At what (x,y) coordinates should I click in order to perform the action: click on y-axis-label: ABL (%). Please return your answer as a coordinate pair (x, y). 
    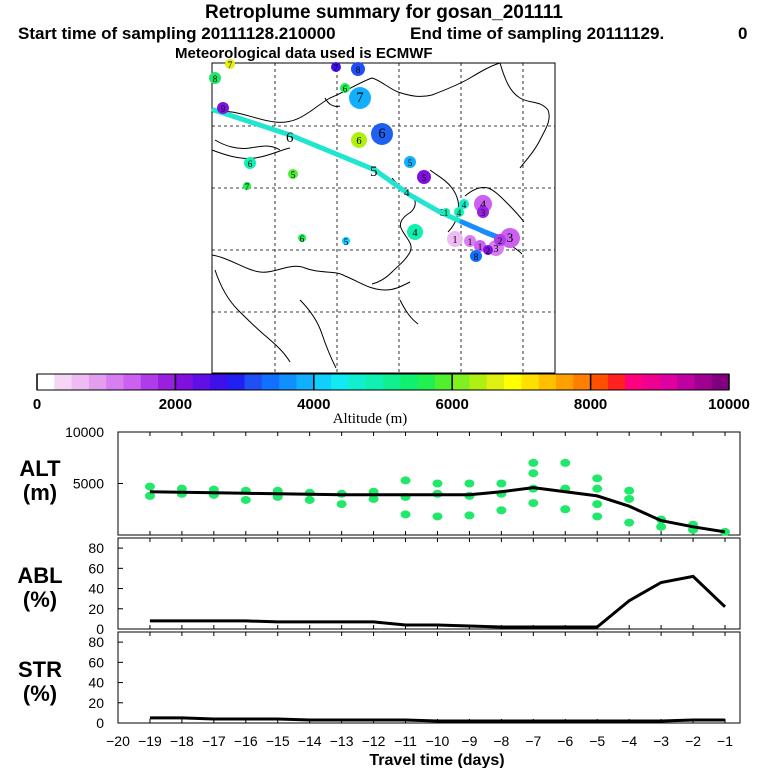
    Looking at the image, I should click on (39, 587).